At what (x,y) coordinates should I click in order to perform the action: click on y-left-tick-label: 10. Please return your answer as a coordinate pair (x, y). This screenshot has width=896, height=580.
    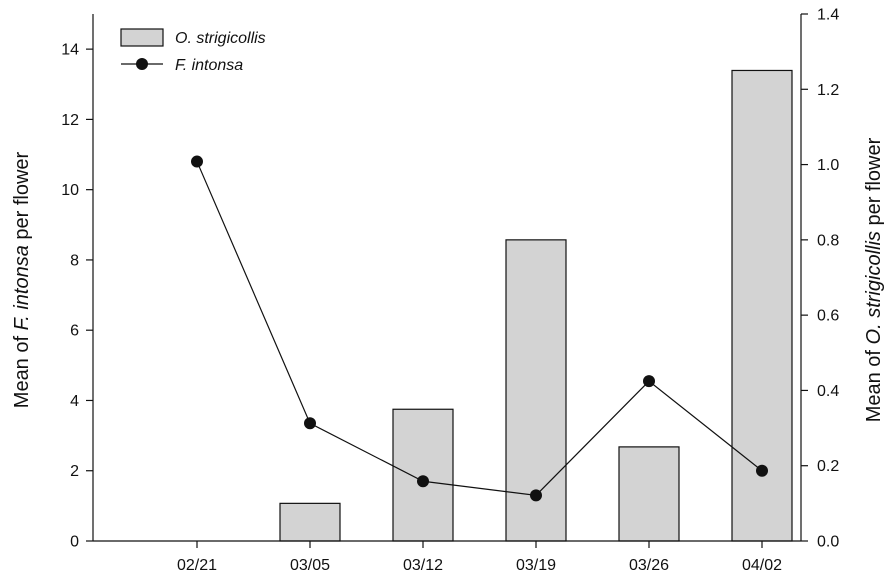
    Looking at the image, I should click on (70, 190).